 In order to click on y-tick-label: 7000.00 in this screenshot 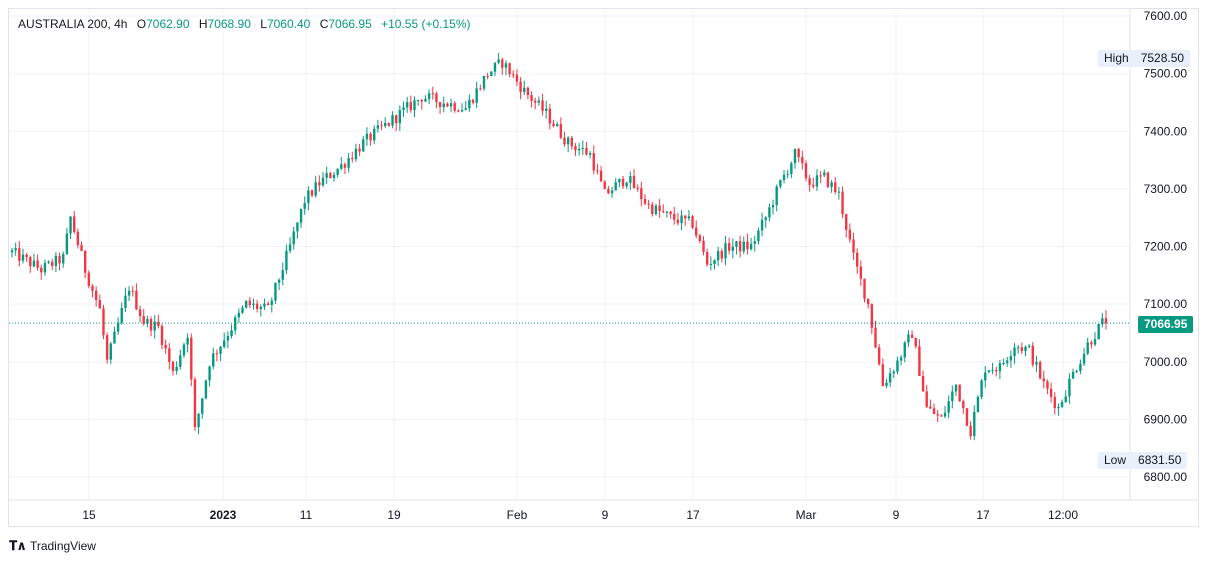, I will do `click(1166, 362)`.